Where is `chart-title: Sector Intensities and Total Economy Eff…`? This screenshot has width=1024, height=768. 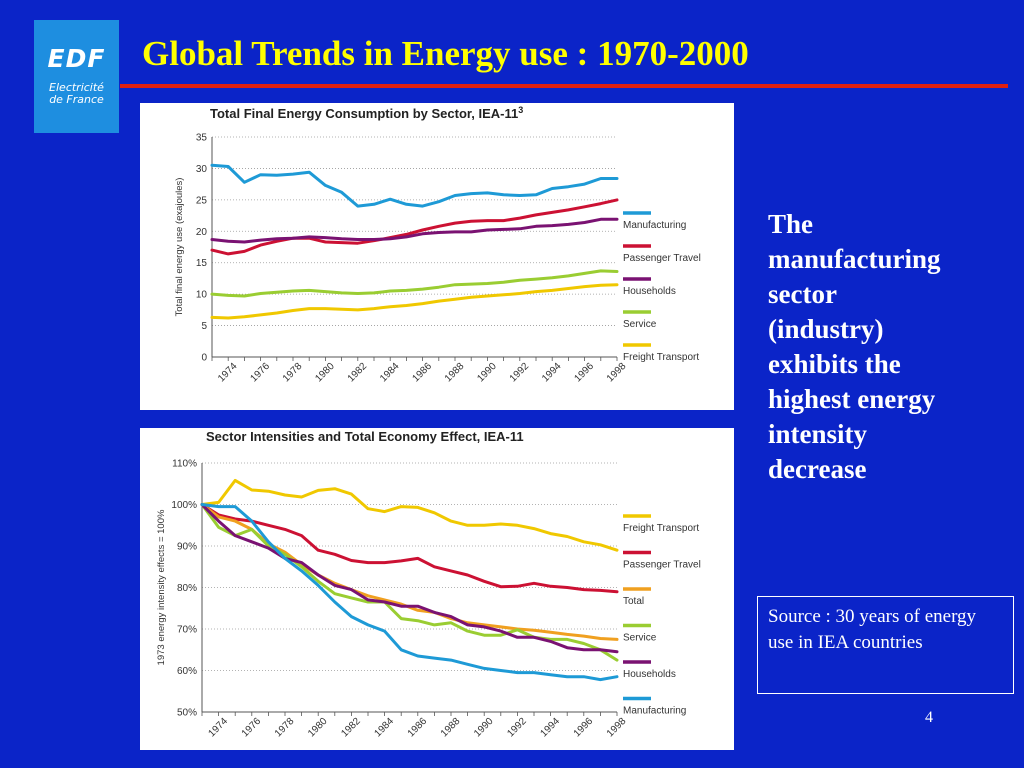
chart-title: Sector Intensities and Total Economy Eff… is located at coordinates (365, 436).